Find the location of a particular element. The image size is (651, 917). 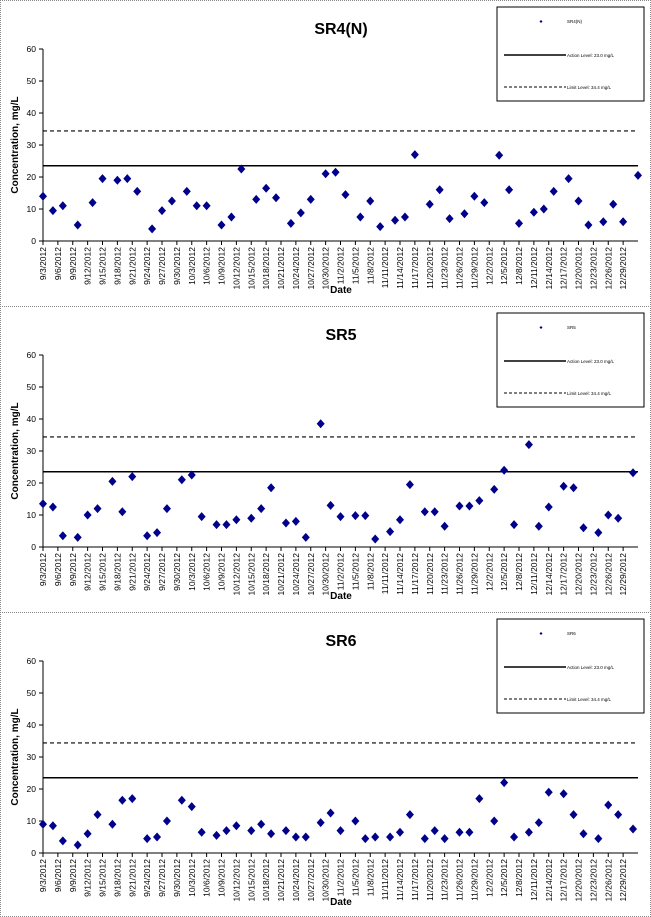

x-tick-label: 12/2/2012 is located at coordinates (489, 878).